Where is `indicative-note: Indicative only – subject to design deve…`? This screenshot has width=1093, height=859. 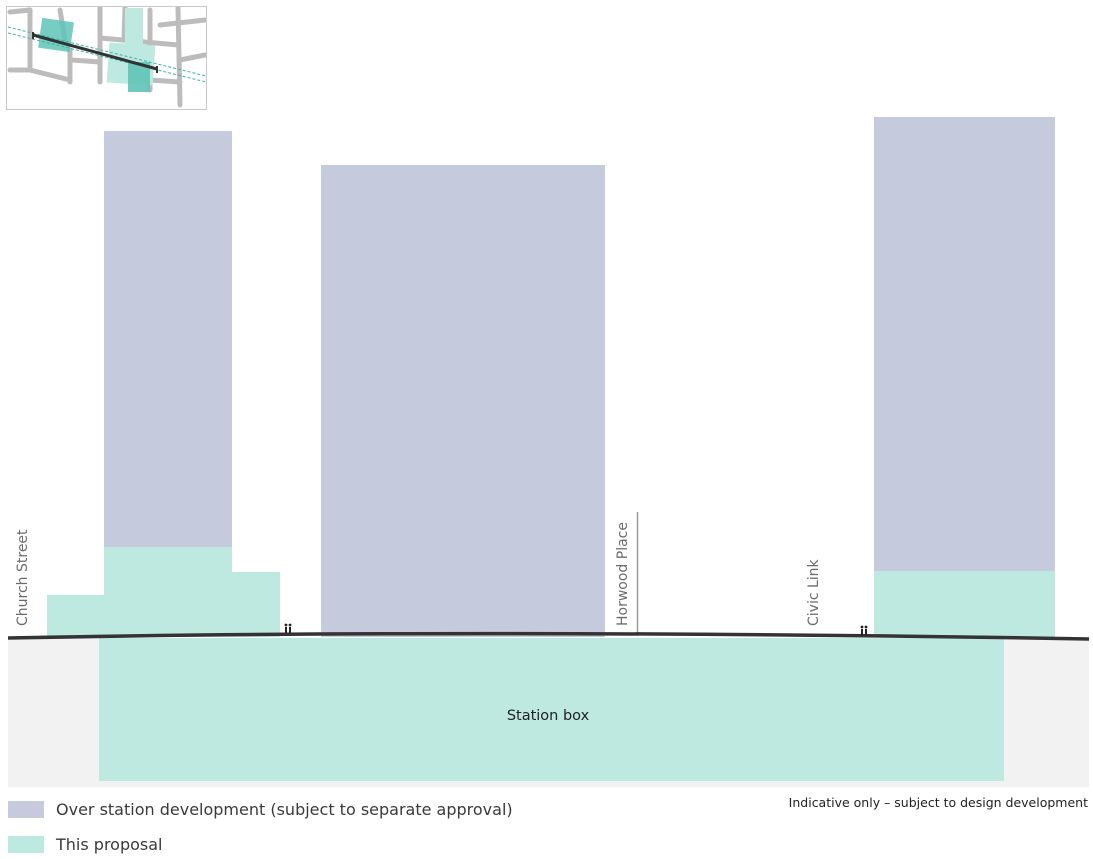
indicative-note: Indicative only – subject to design deve… is located at coordinates (938, 802).